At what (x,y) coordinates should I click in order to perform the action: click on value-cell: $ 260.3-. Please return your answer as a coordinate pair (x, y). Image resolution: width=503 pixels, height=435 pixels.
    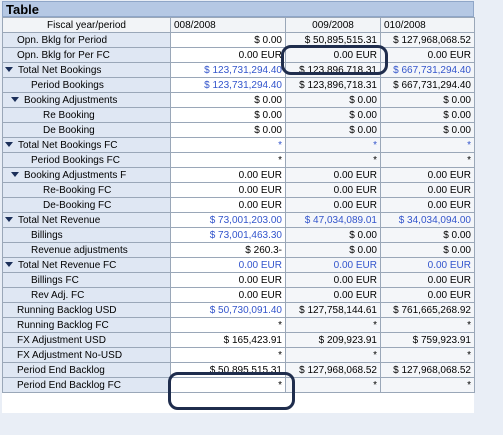
    Looking at the image, I should click on (228, 250).